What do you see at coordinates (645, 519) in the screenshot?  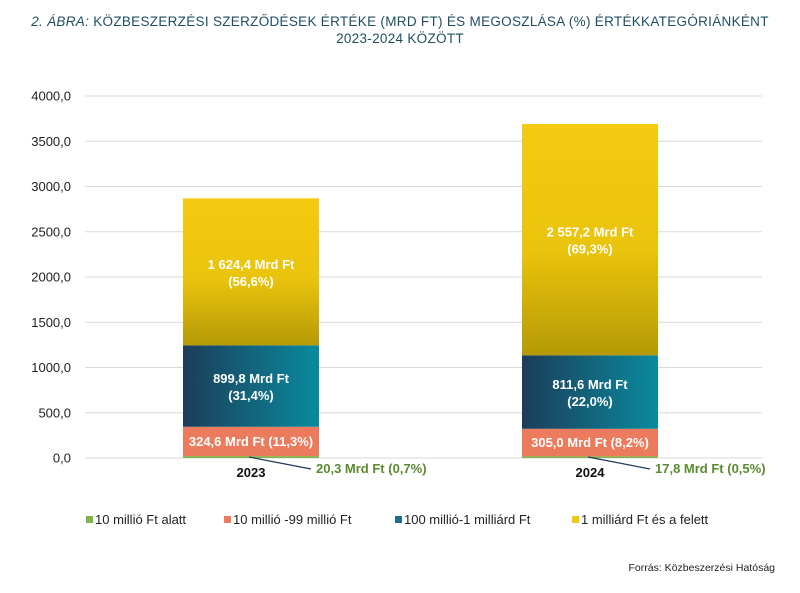 I see `legend-label: 1 milliárd Ft és a felett` at bounding box center [645, 519].